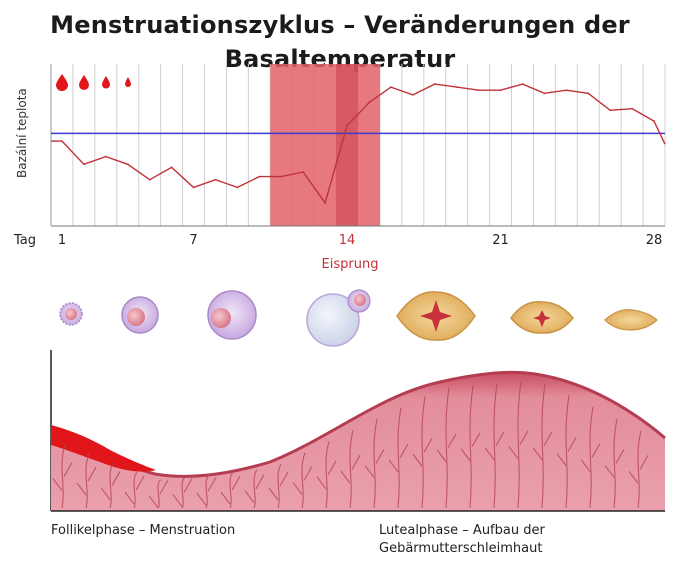  Describe the element at coordinates (140, 315) in the screenshot. I see `secondary-follicle-icon` at that location.